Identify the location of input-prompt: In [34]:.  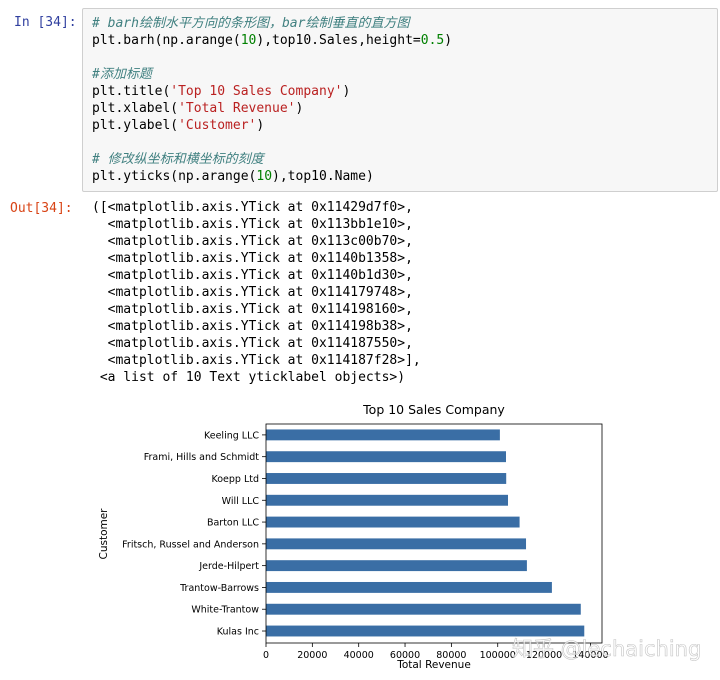
(45, 22).